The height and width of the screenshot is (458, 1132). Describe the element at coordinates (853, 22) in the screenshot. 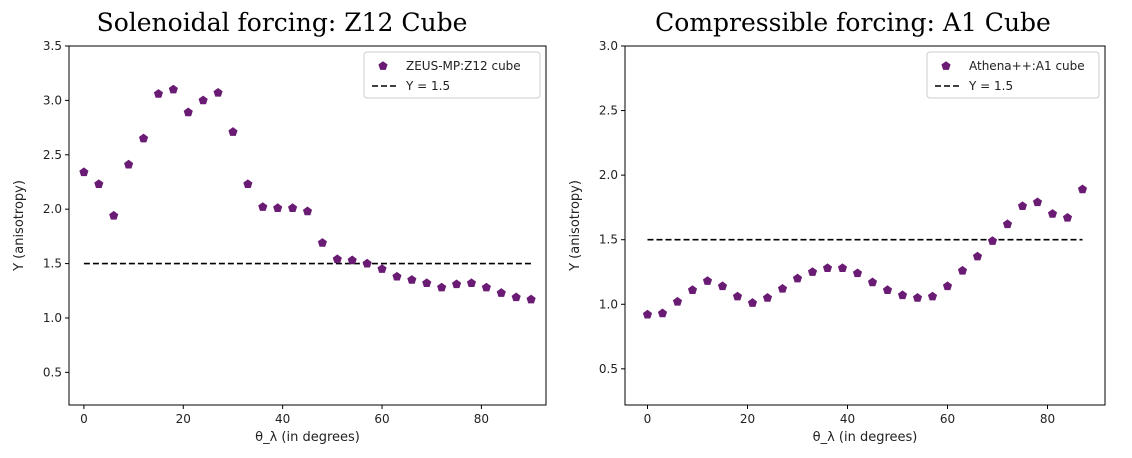

I see `chart-title: Compressible forcing: A1 Cube` at that location.